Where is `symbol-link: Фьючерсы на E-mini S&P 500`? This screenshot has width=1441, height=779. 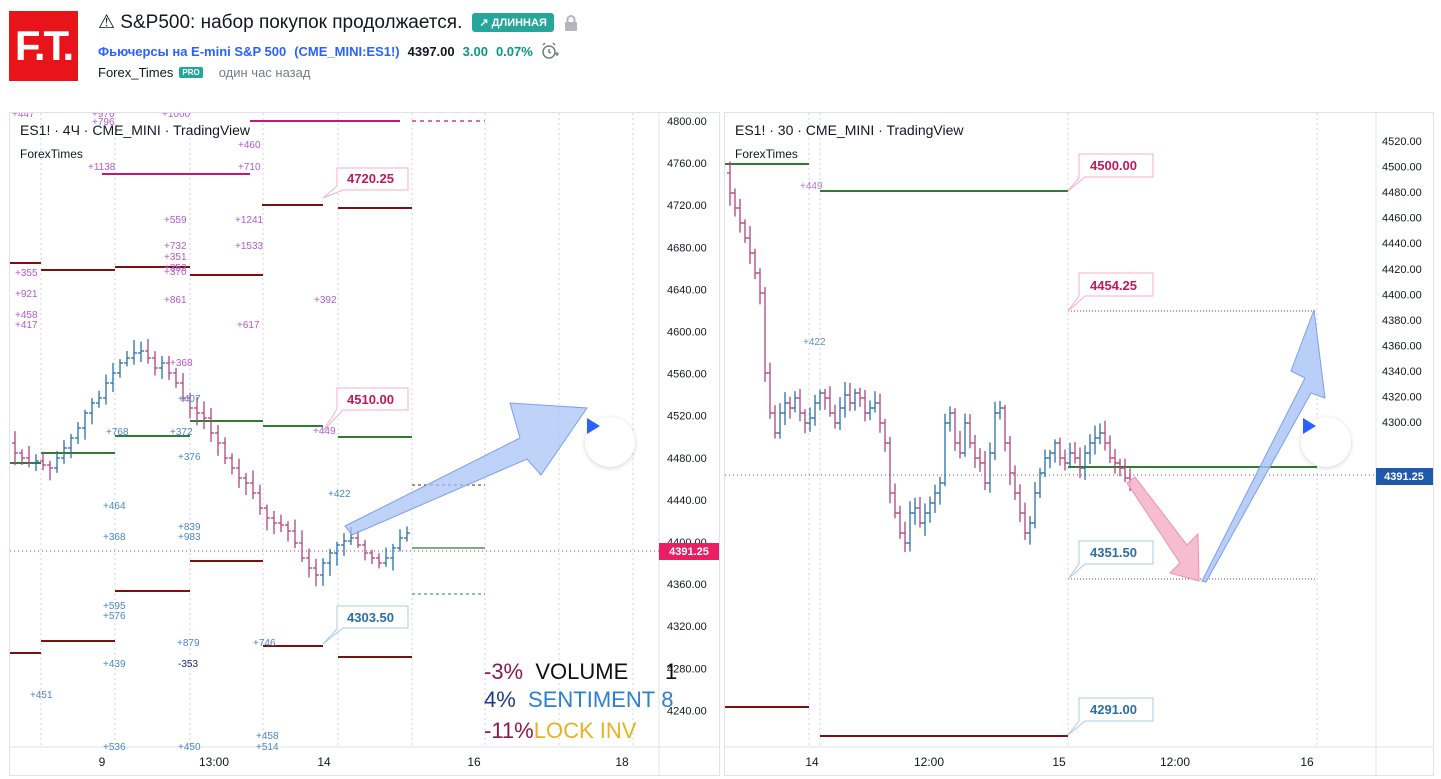 symbol-link: Фьючерсы на E-mini S&P 500 is located at coordinates (192, 51).